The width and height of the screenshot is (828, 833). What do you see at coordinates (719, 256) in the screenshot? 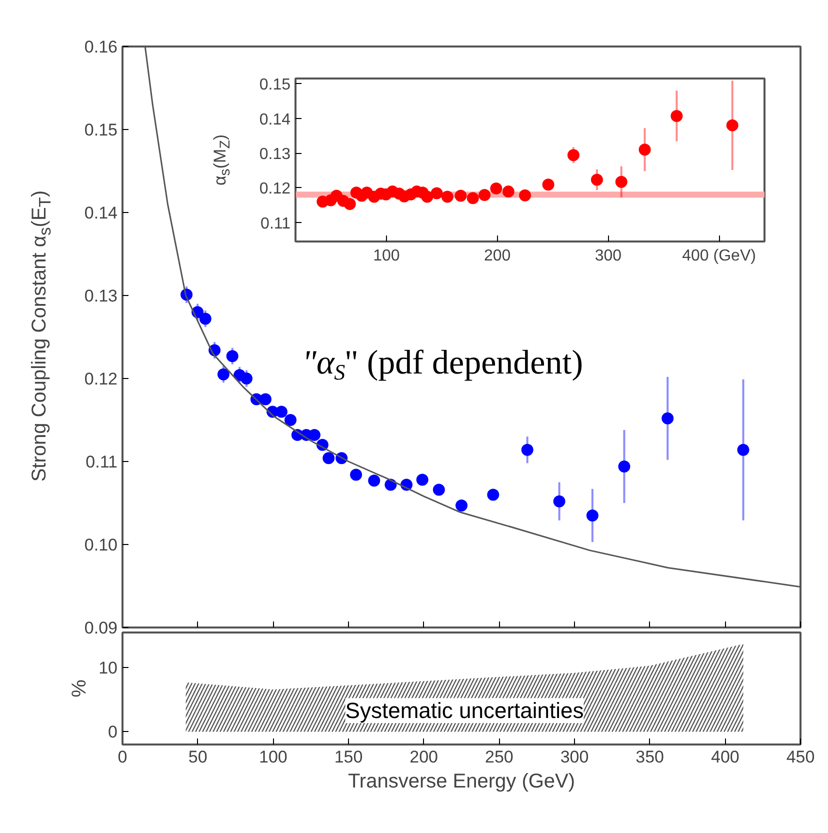
I see `x-tick-label: 400 (GeV)` at bounding box center [719, 256].